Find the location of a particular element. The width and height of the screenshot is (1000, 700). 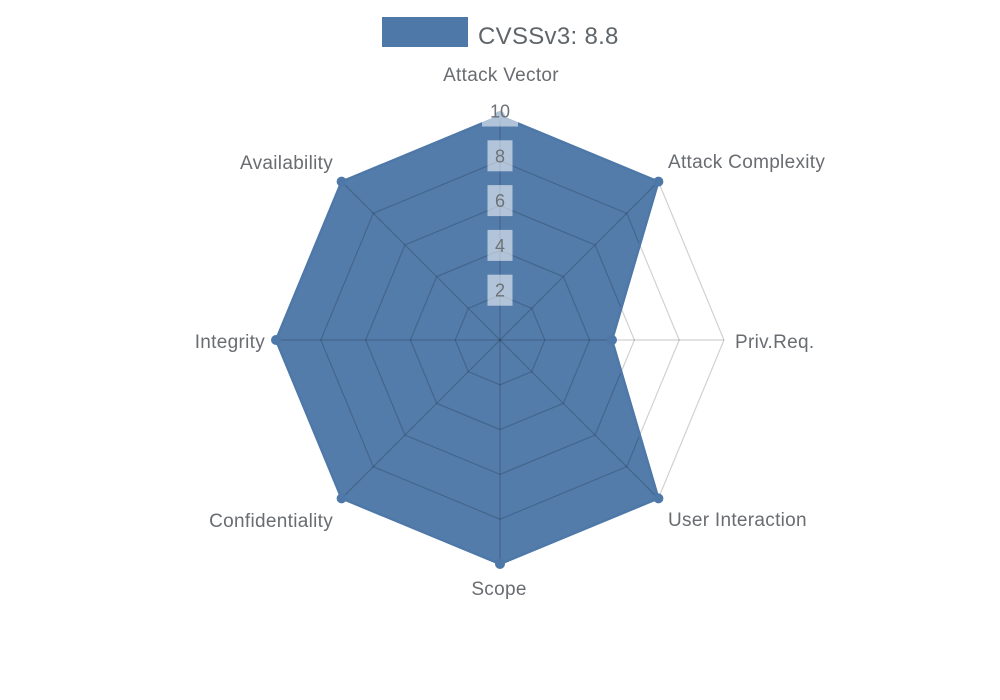

tick-label-6: 6 is located at coordinates (500, 201).